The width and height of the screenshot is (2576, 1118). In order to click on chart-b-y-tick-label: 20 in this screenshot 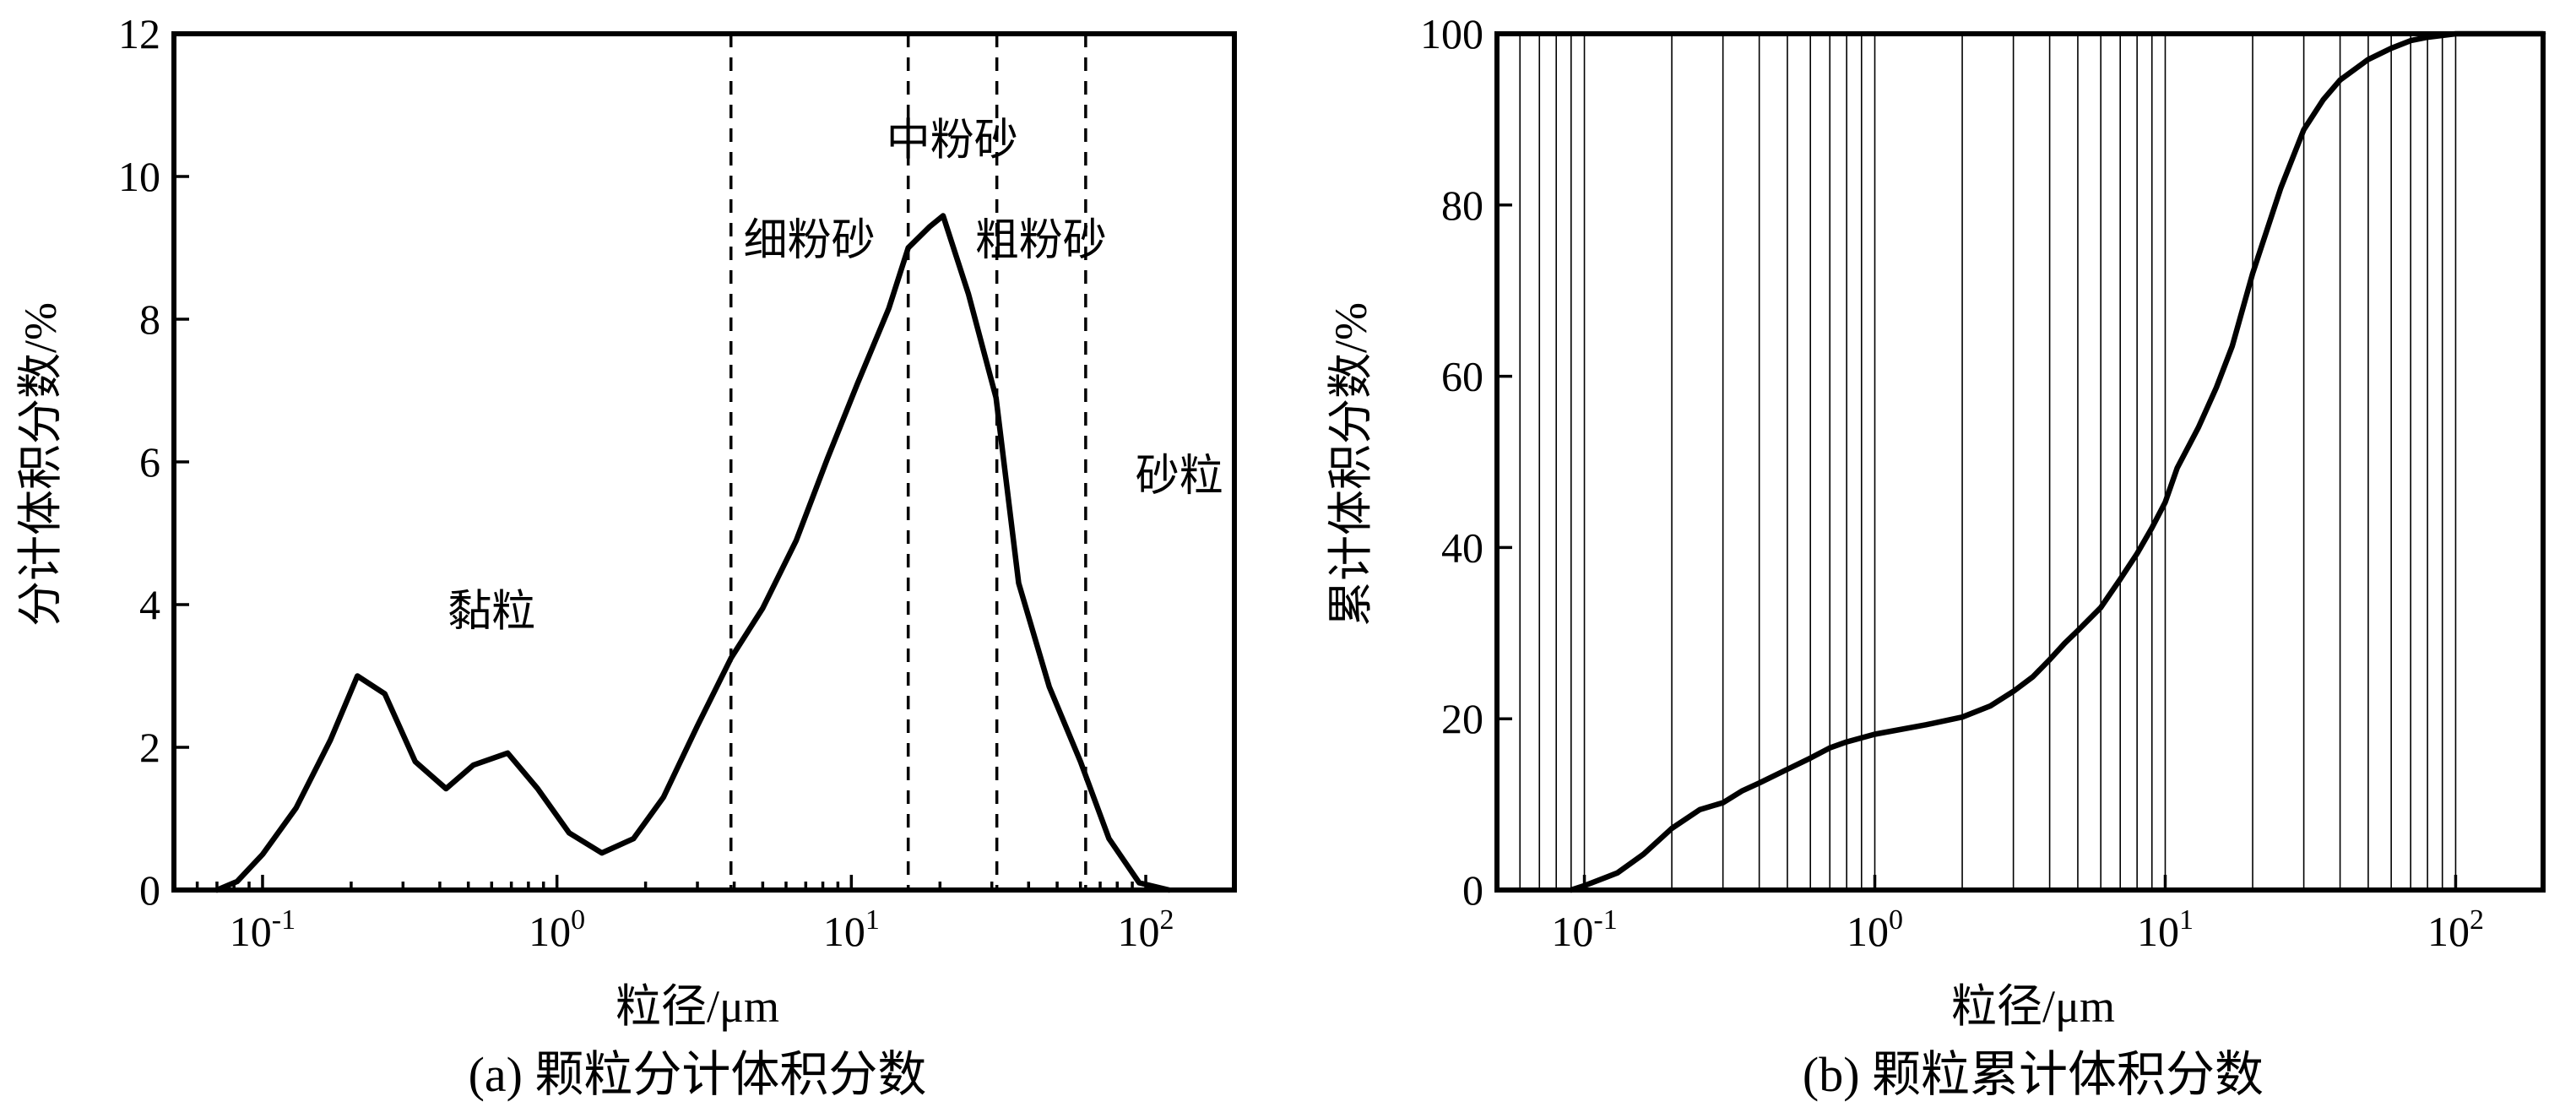, I will do `click(1462, 718)`.